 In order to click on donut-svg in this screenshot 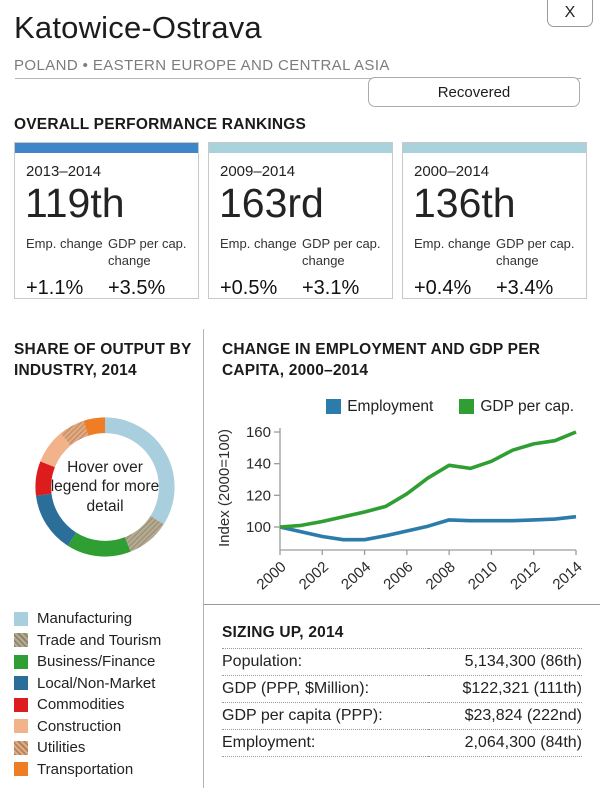, I will do `click(105, 487)`.